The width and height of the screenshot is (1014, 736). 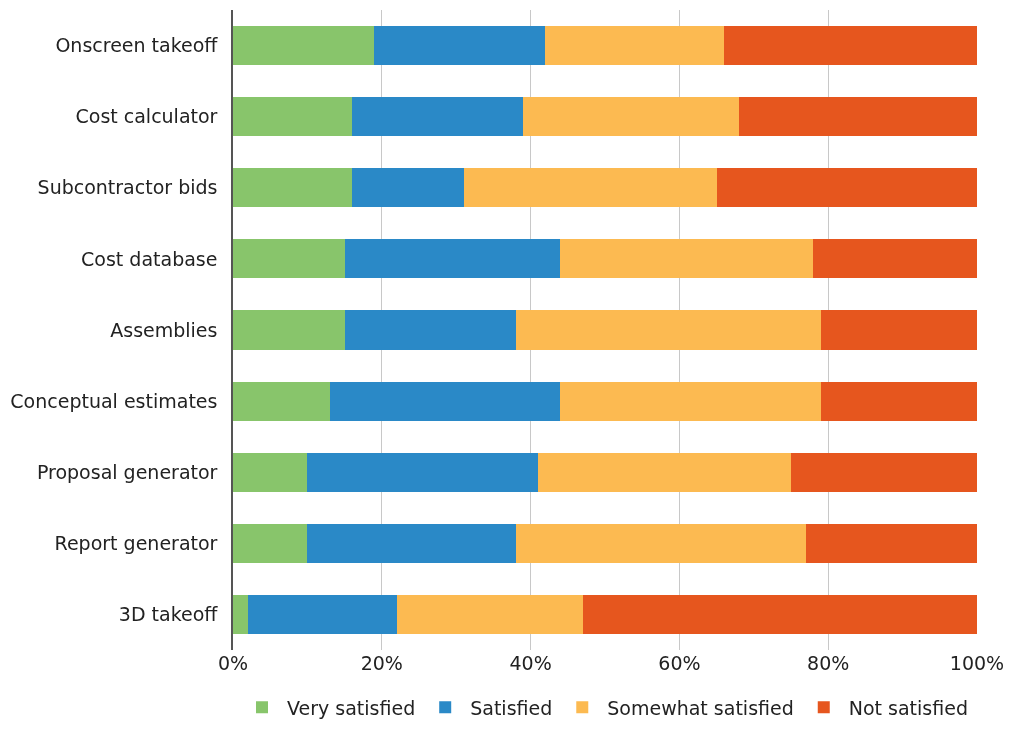 I want to click on y-tick-label: Subcontractor bids, so click(x=127, y=187).